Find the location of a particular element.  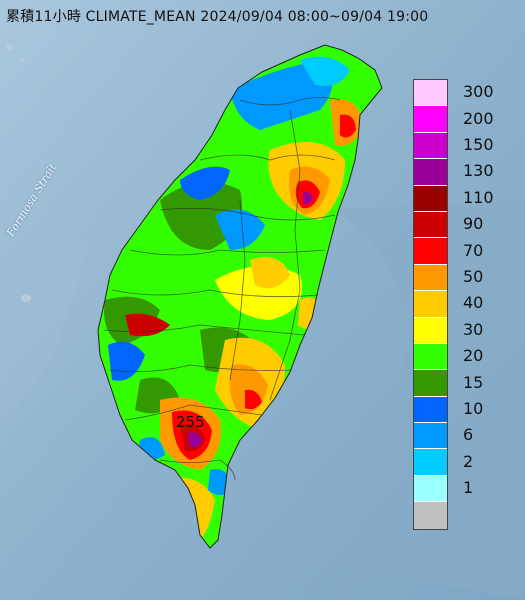

legend-label: 20 is located at coordinates (473, 356).